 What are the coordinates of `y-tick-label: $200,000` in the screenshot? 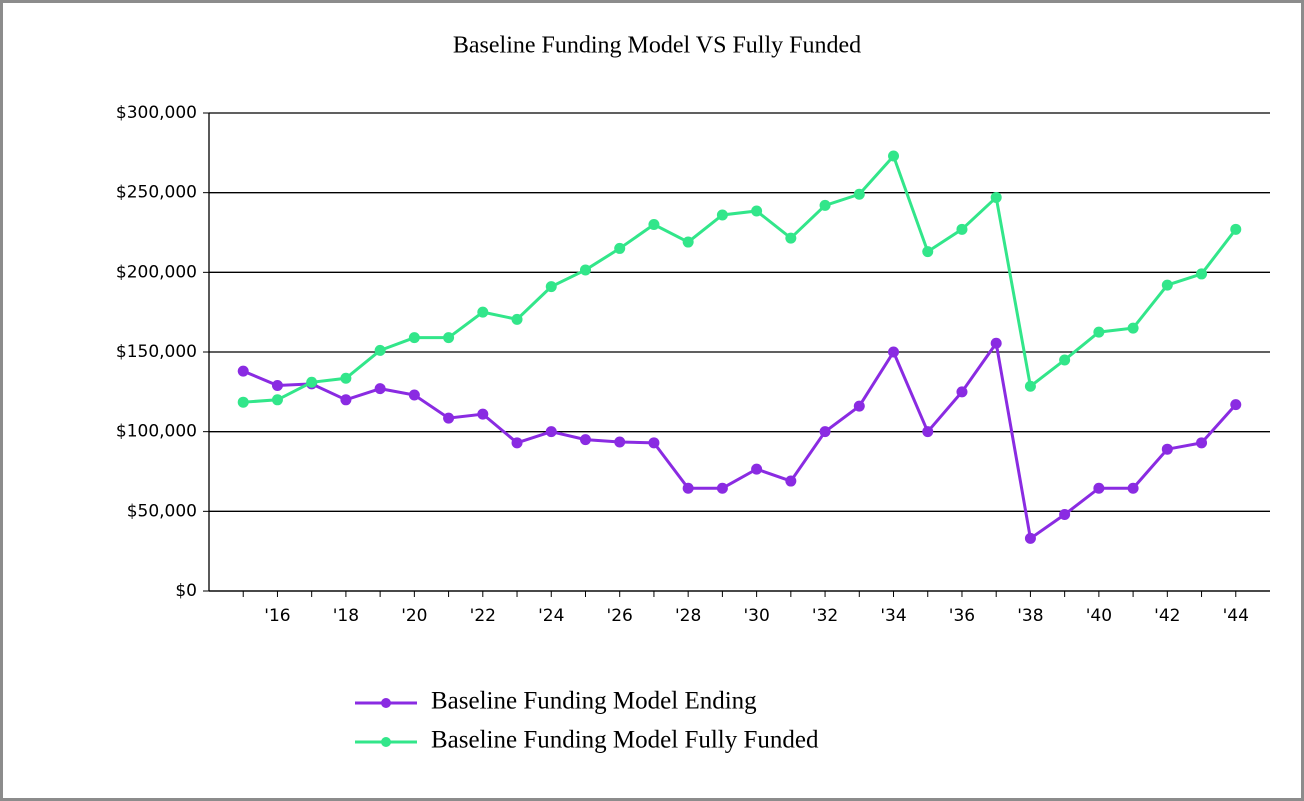 It's located at (156, 272).